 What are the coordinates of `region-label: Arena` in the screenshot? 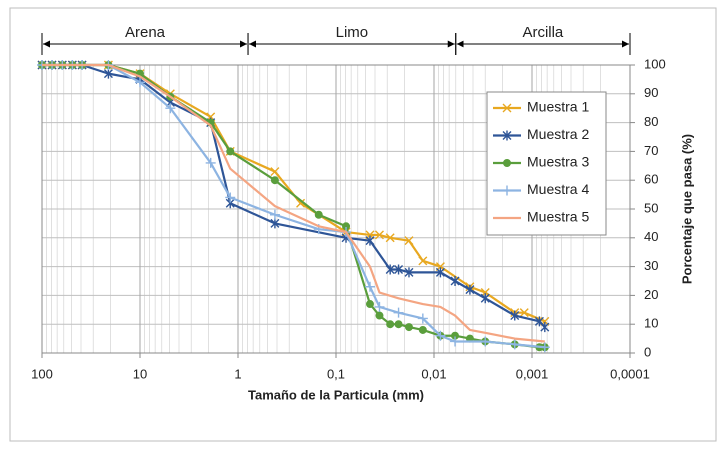 It's located at (145, 32).